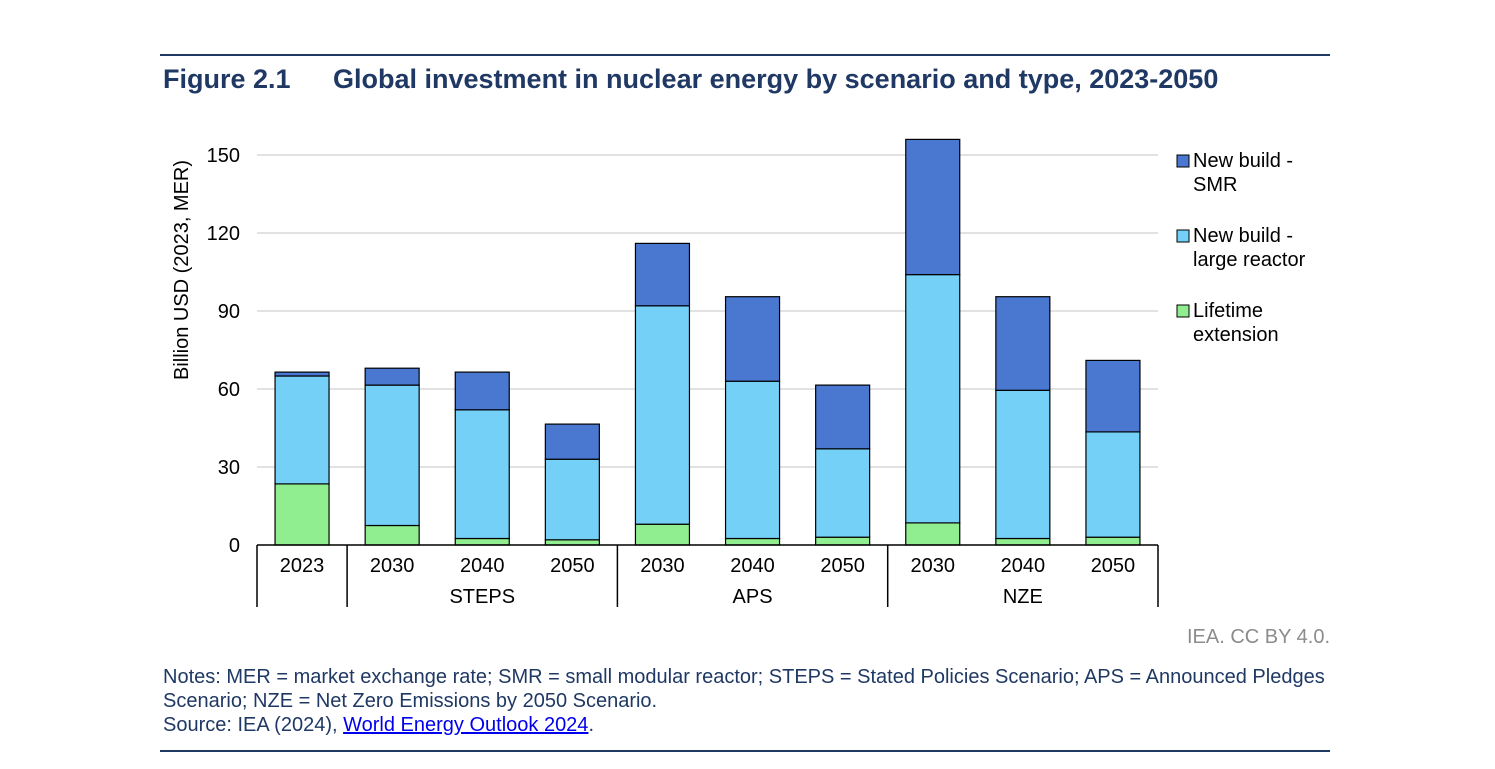 The height and width of the screenshot is (769, 1495). What do you see at coordinates (1249, 260) in the screenshot?
I see `legend-label: large reactor` at bounding box center [1249, 260].